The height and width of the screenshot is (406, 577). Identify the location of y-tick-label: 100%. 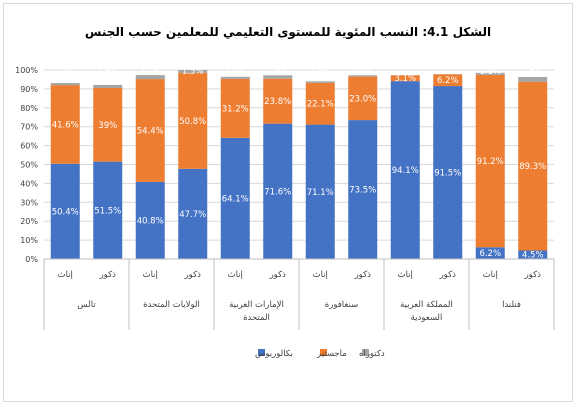
(26, 70).